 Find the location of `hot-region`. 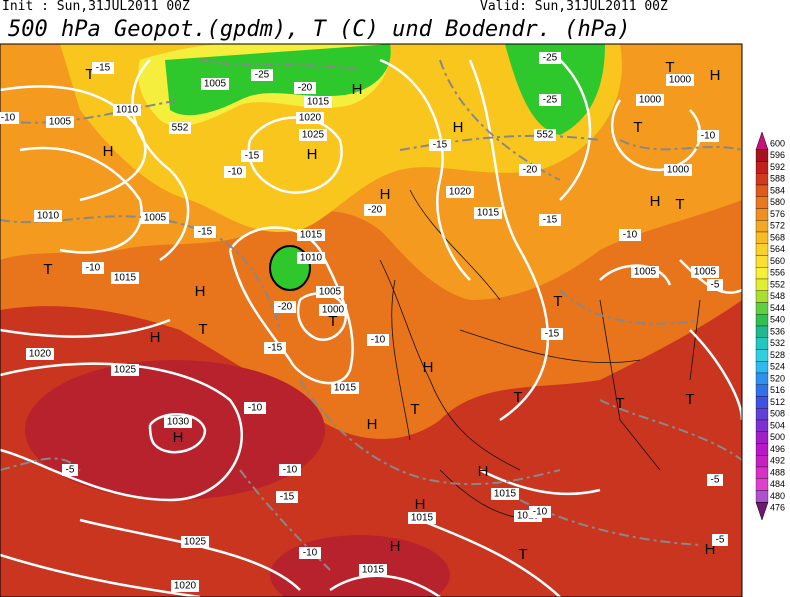

hot-region is located at coordinates (175, 430).